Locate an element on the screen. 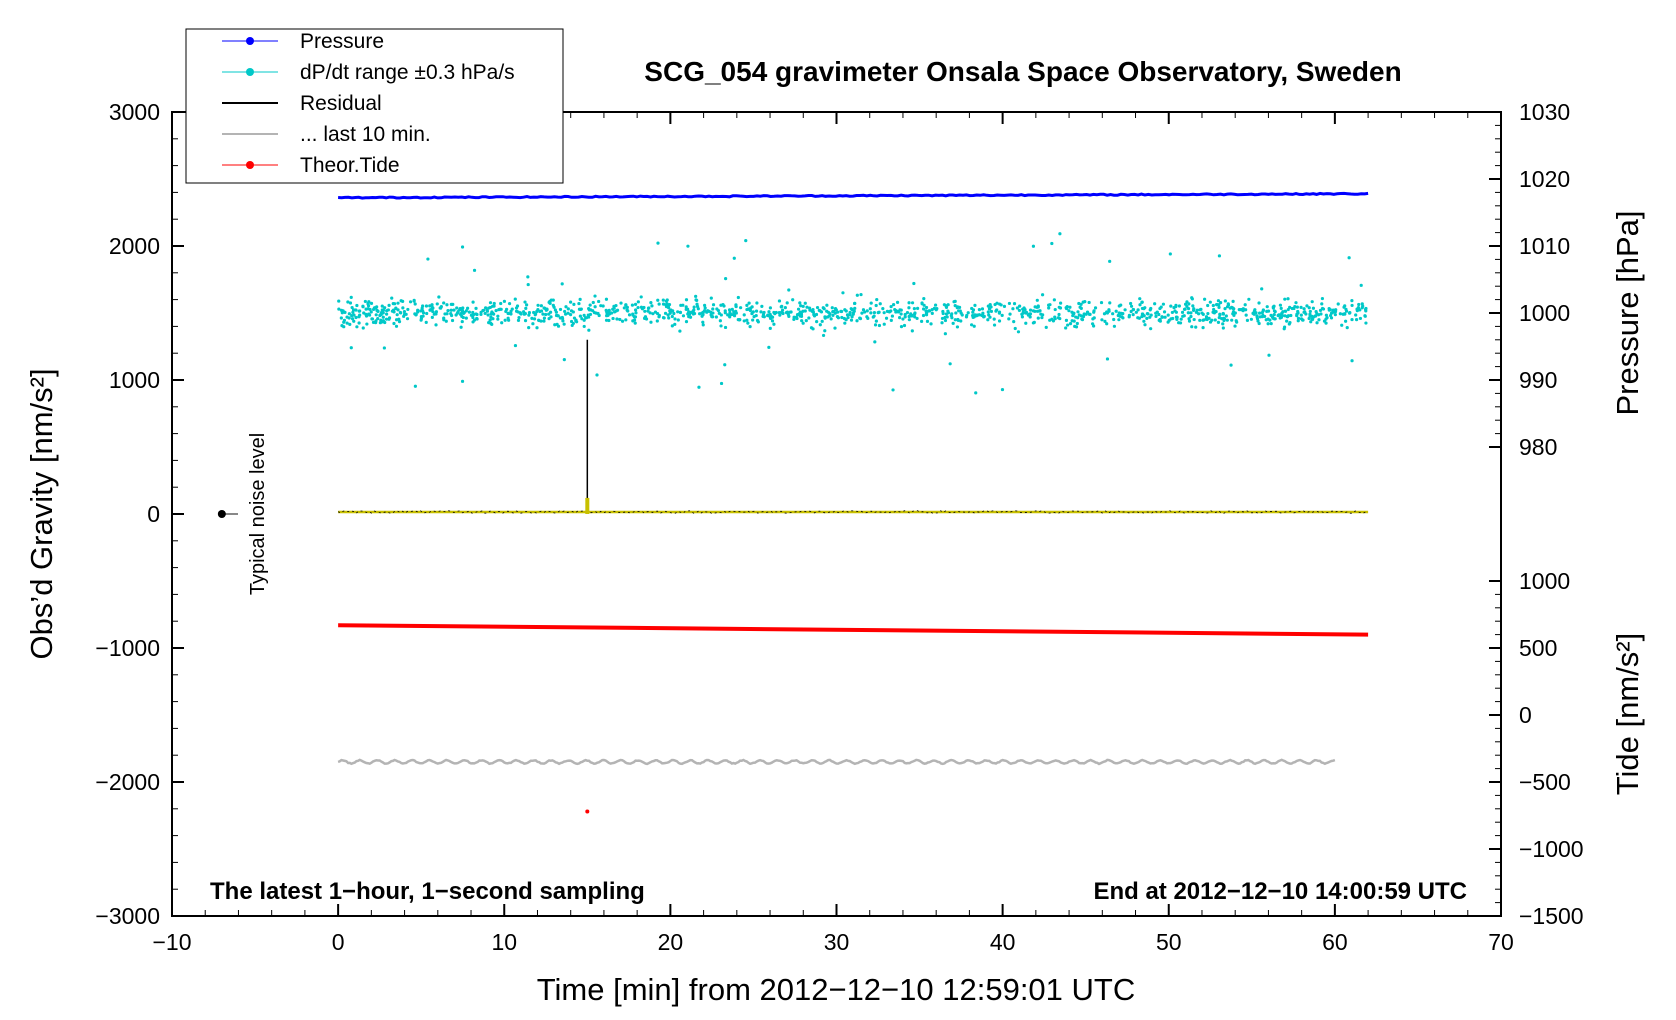 The image size is (1676, 1020). y-tick-label: −3000 is located at coordinates (127, 916).